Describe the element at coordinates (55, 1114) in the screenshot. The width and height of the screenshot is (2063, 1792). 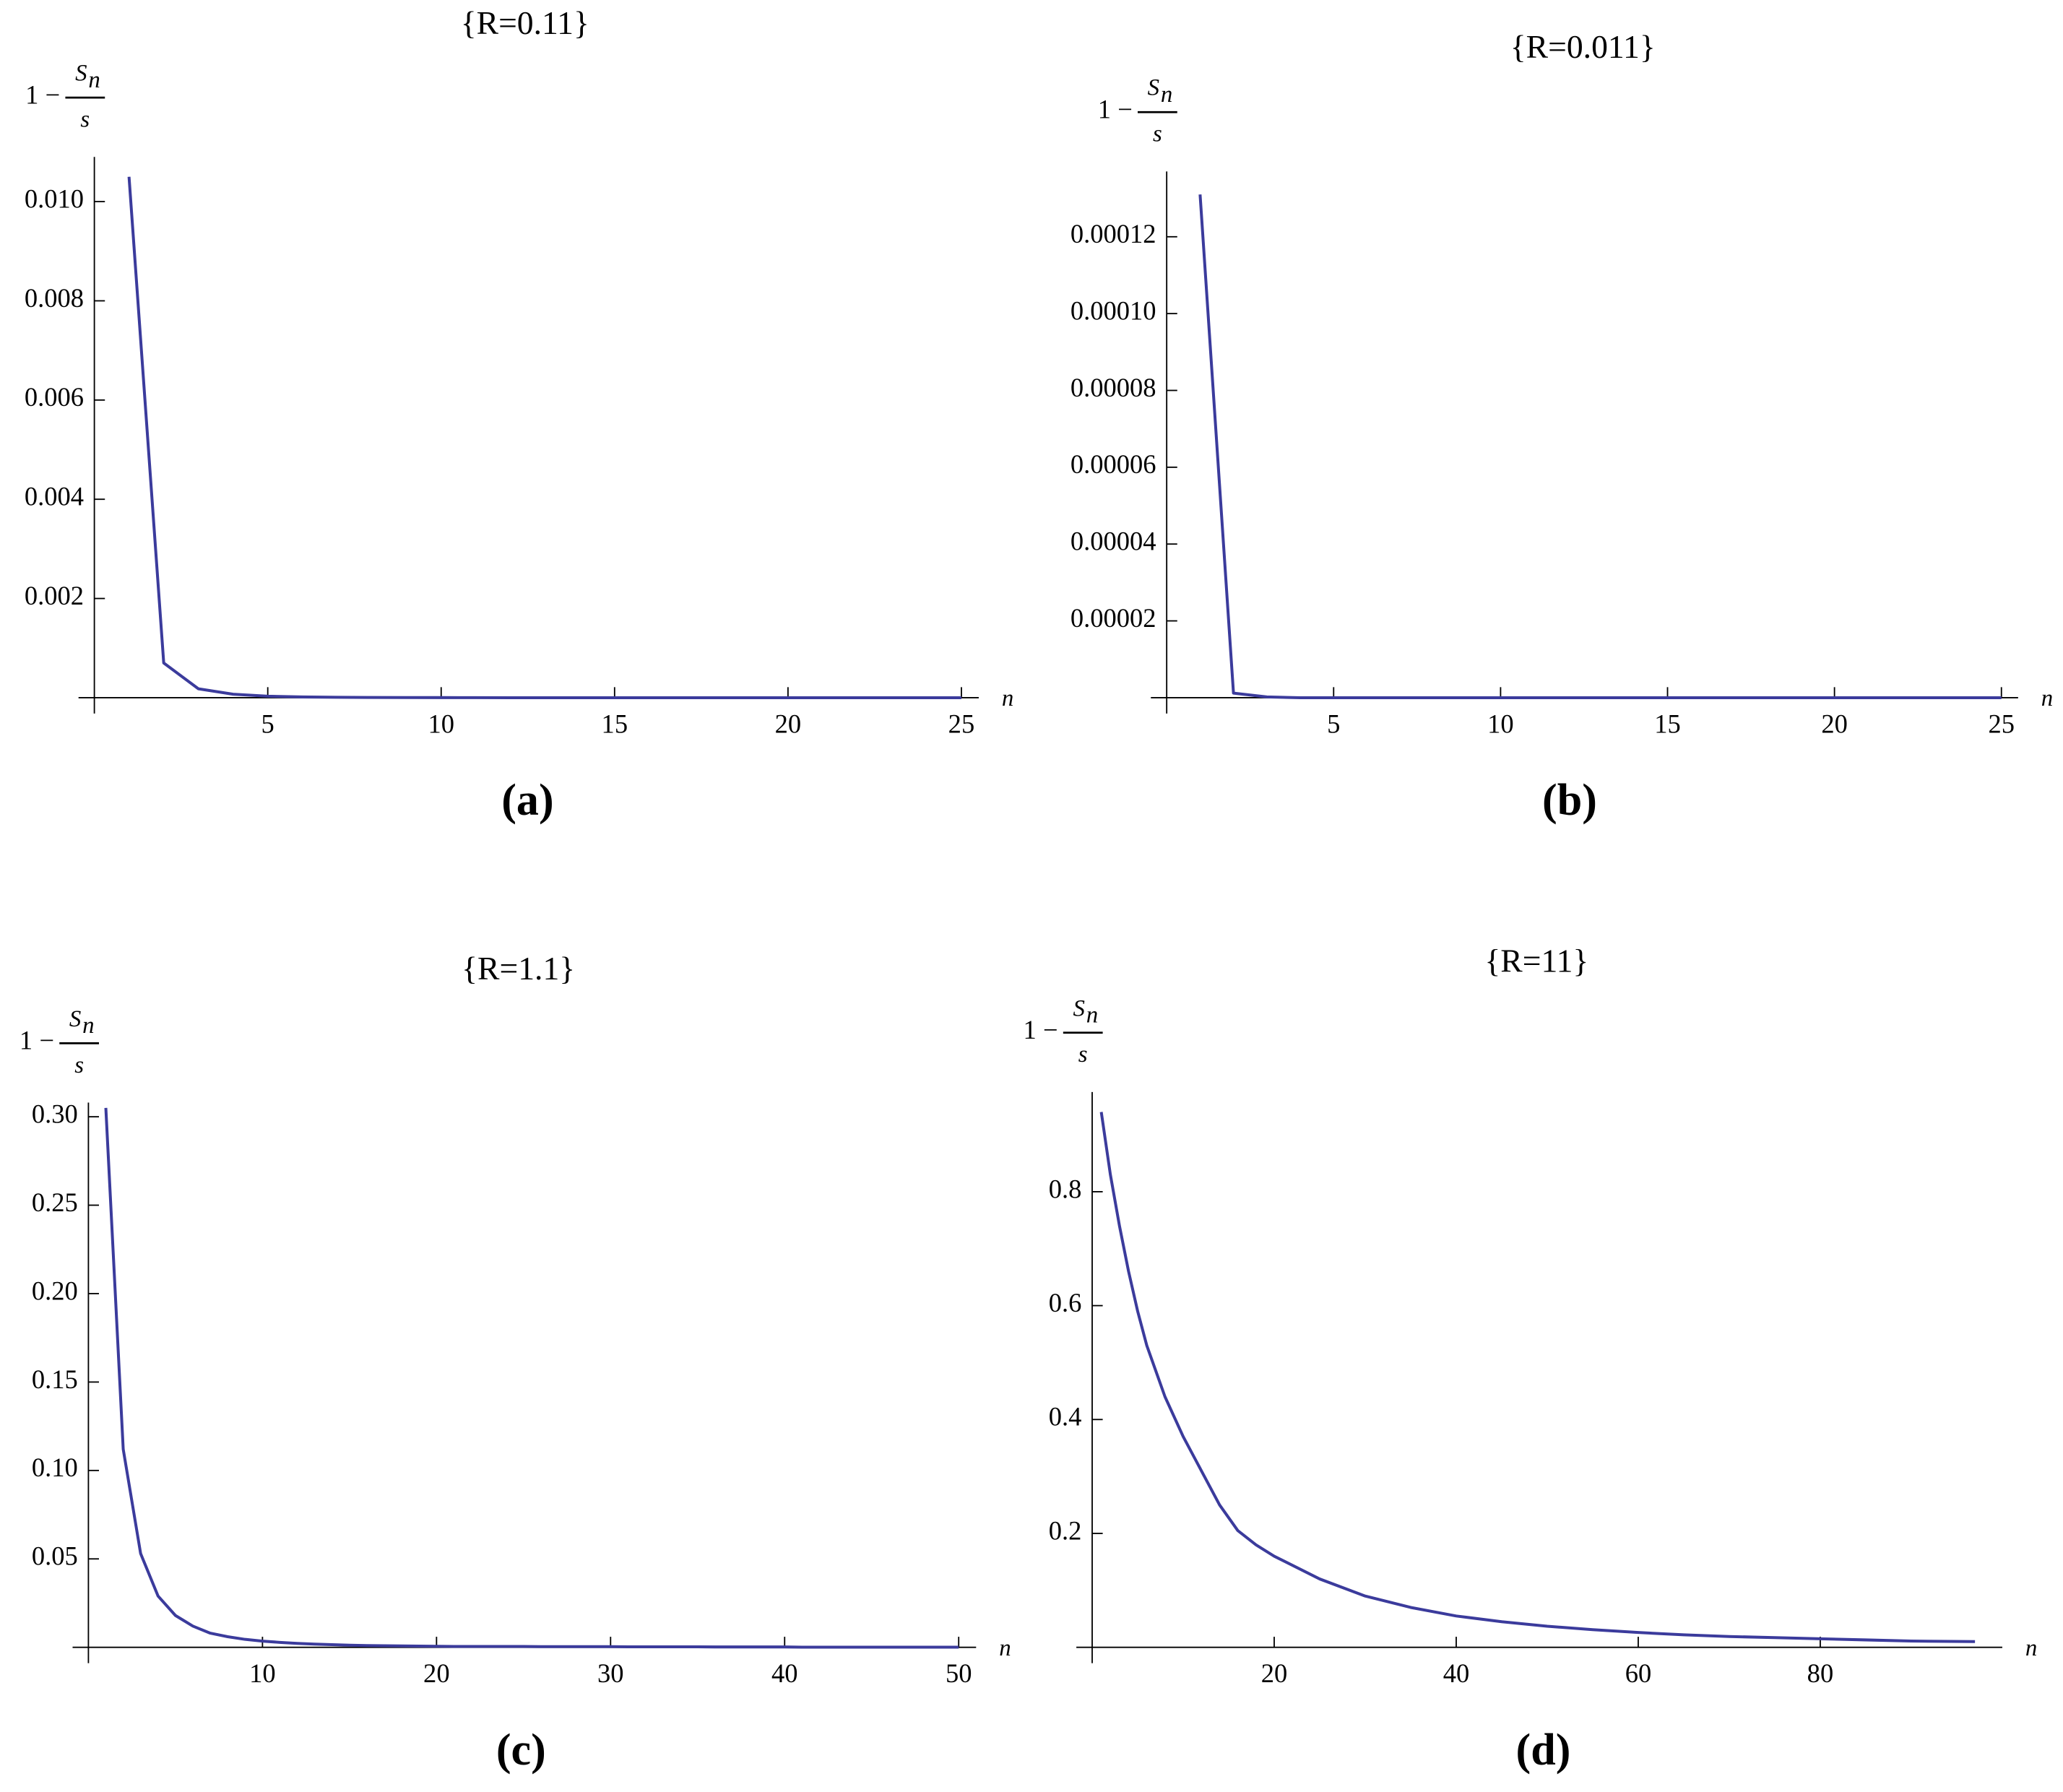
I see `y-tick-label: 0.30` at that location.